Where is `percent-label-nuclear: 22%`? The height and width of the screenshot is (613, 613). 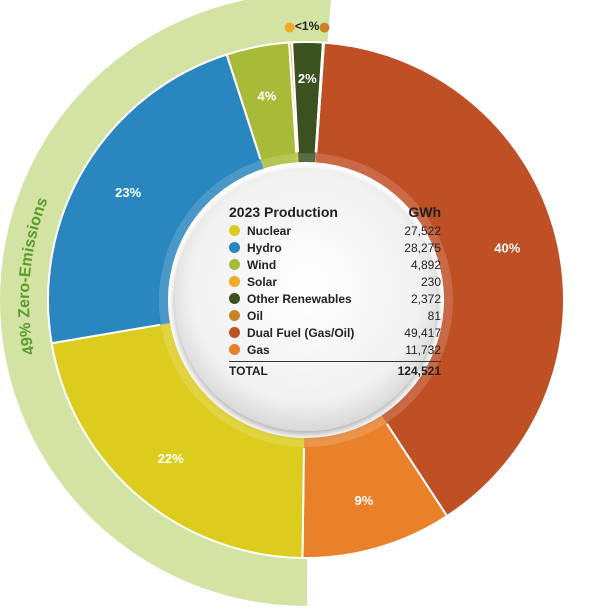 percent-label-nuclear: 22% is located at coordinates (171, 458).